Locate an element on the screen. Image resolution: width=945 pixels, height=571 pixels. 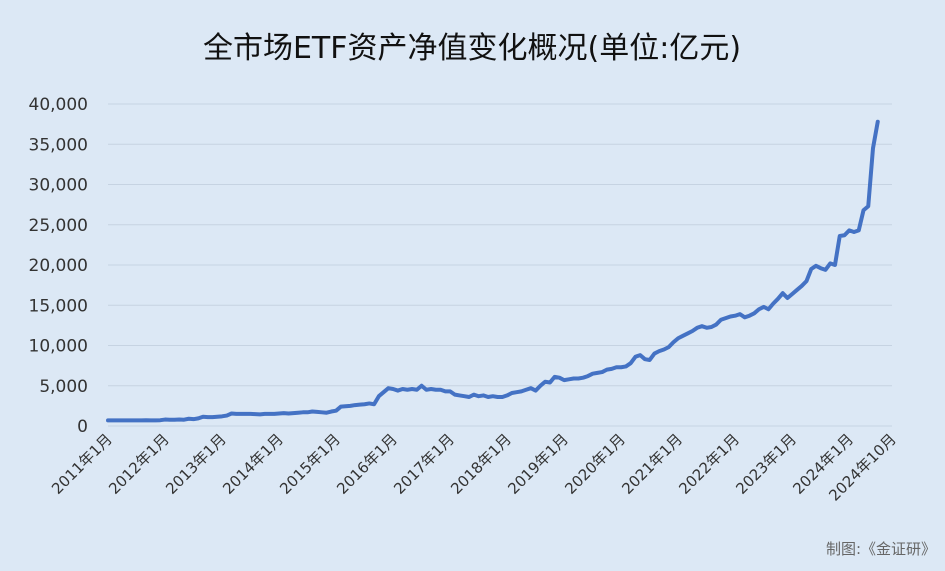
credit-text: 制图:《金证研》 is located at coordinates (881, 549).